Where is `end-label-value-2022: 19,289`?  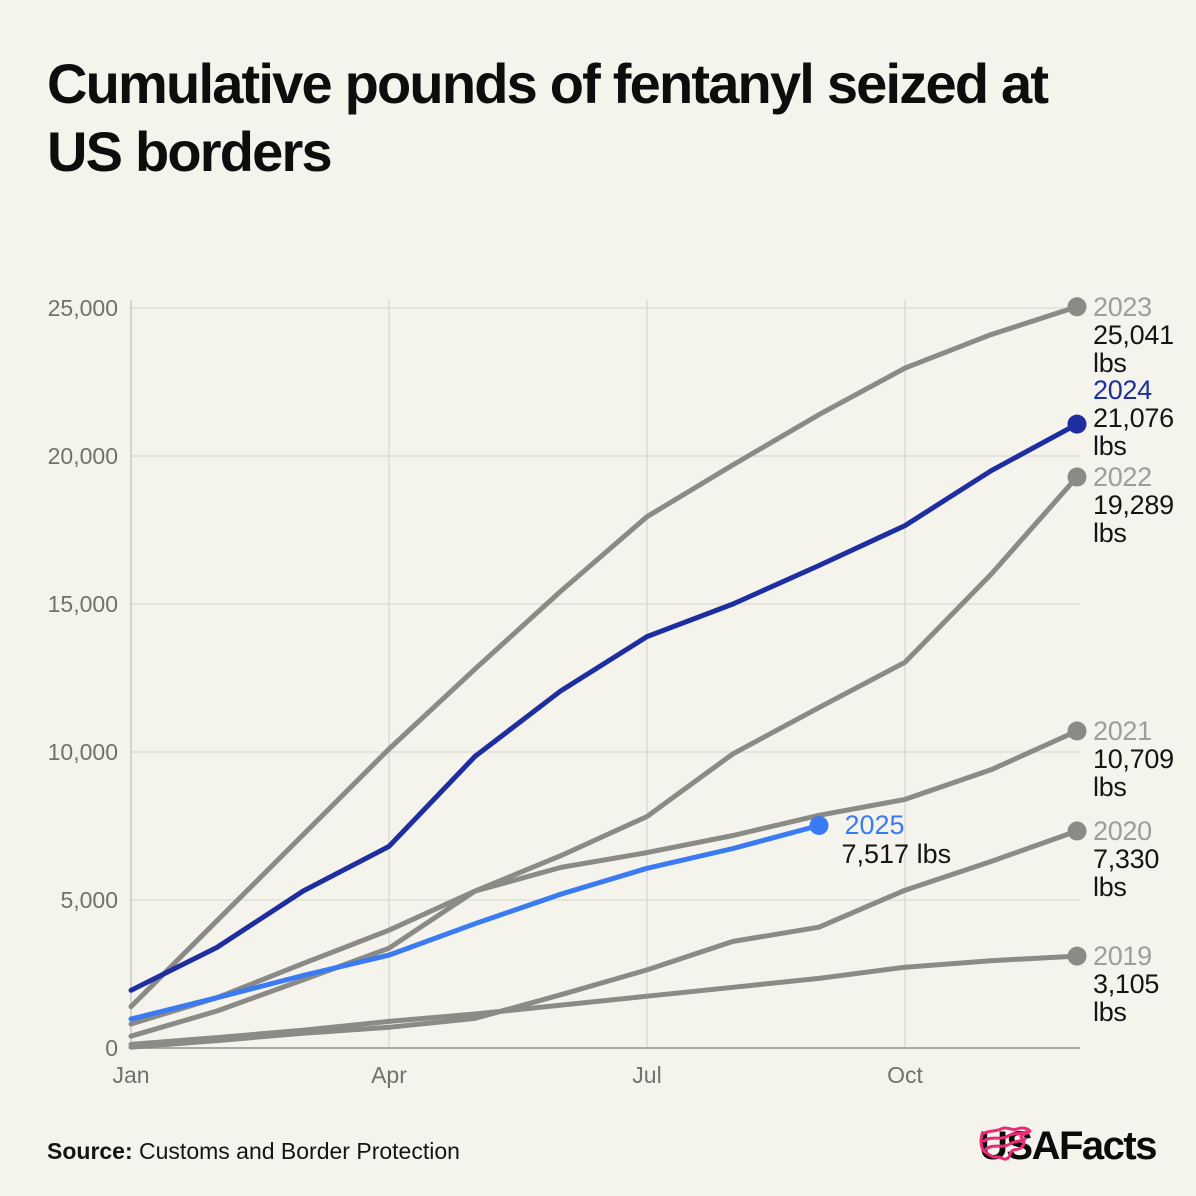
end-label-value-2022: 19,289 is located at coordinates (1133, 505).